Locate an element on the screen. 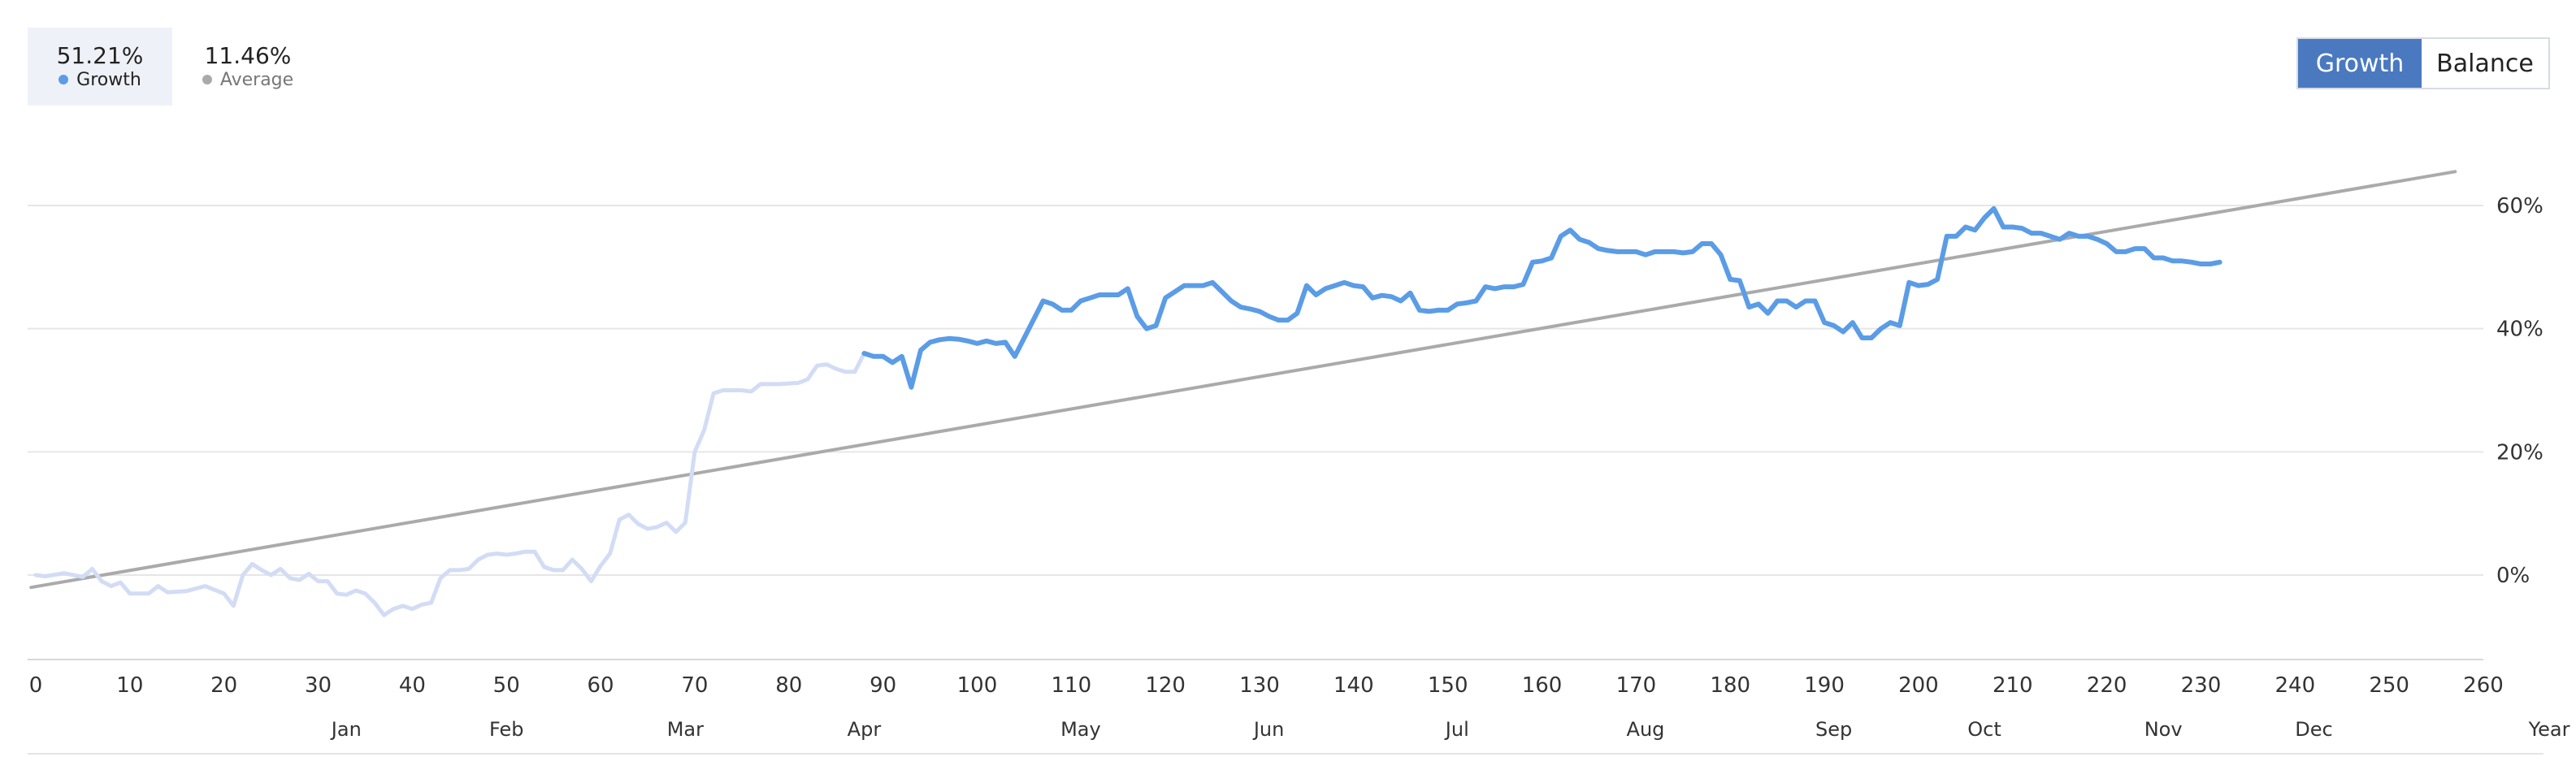 This screenshot has height=757, width=2576. month-label: Oct is located at coordinates (1984, 730).